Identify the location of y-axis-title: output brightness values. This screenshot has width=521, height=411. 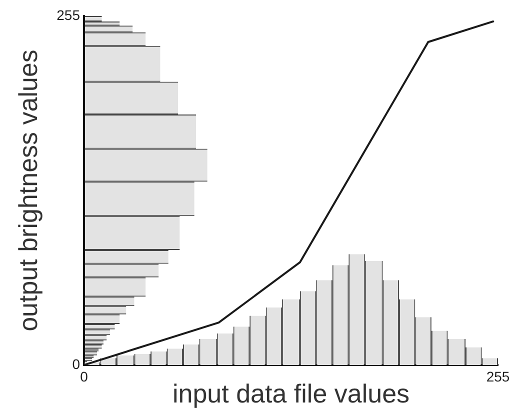
(27, 191).